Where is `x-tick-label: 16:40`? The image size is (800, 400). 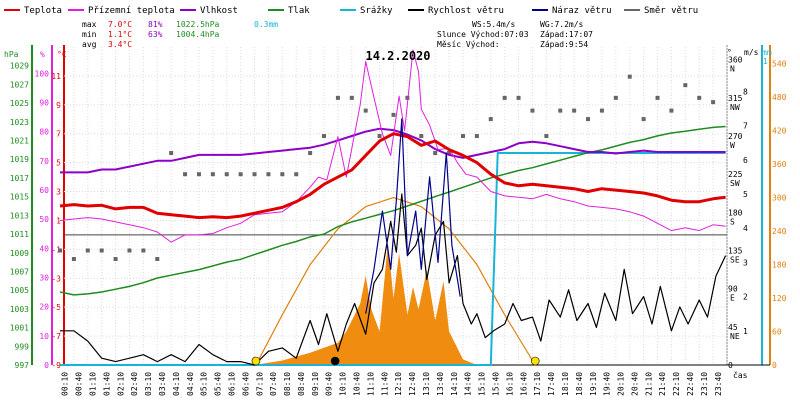 x-tick-label: 16:40 is located at coordinates (523, 384).